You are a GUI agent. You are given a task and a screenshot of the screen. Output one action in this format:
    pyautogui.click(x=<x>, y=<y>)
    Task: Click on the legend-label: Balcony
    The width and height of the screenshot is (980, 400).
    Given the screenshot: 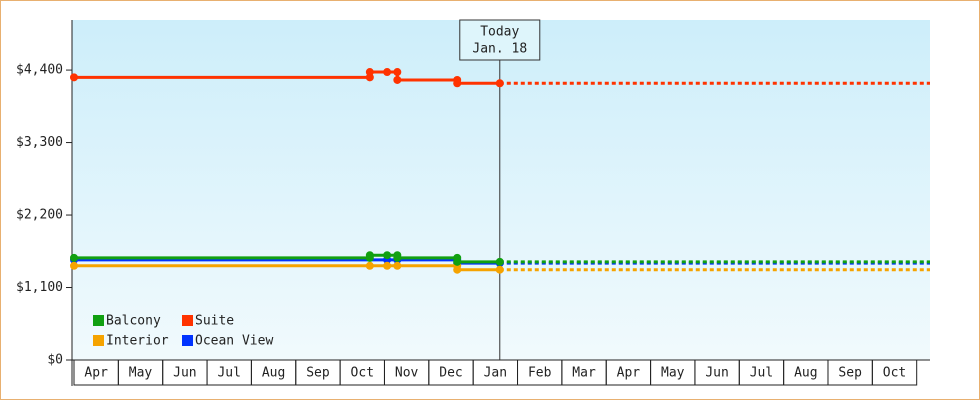 What is the action you would take?
    pyautogui.click(x=133, y=321)
    